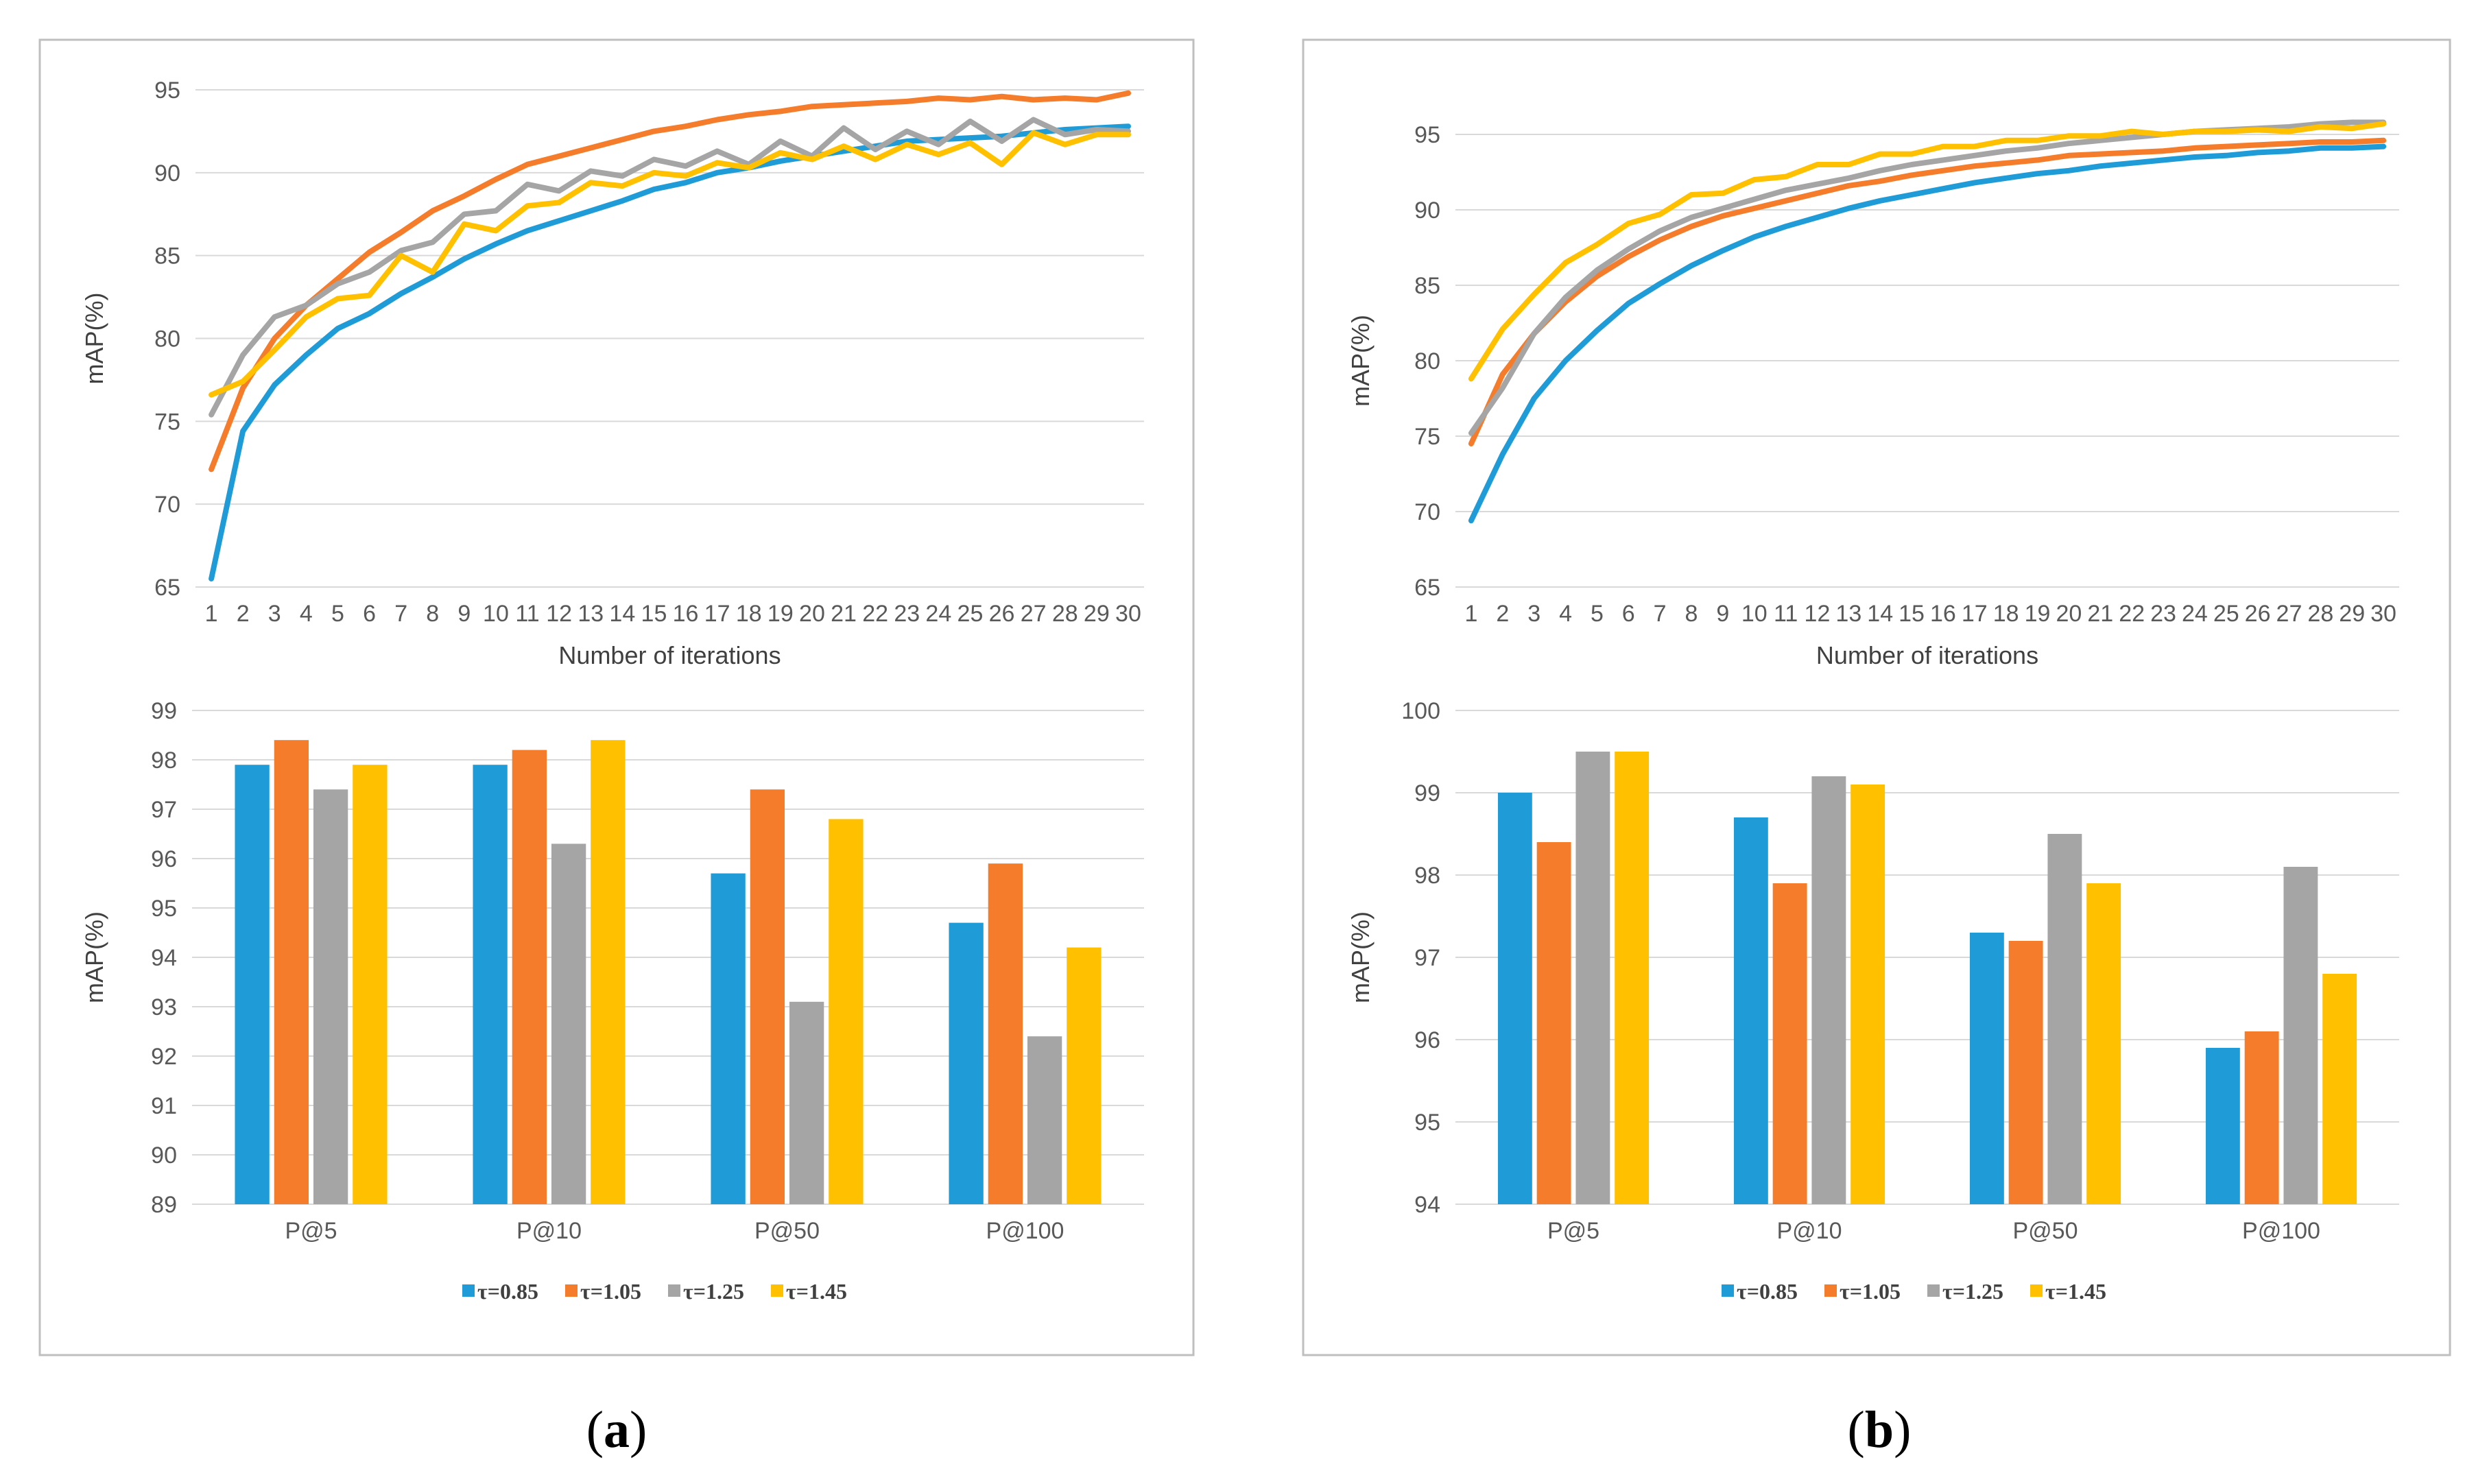 This screenshot has height=1484, width=2487. What do you see at coordinates (1427, 512) in the screenshot?
I see `b-line-ytick-label: 70` at bounding box center [1427, 512].